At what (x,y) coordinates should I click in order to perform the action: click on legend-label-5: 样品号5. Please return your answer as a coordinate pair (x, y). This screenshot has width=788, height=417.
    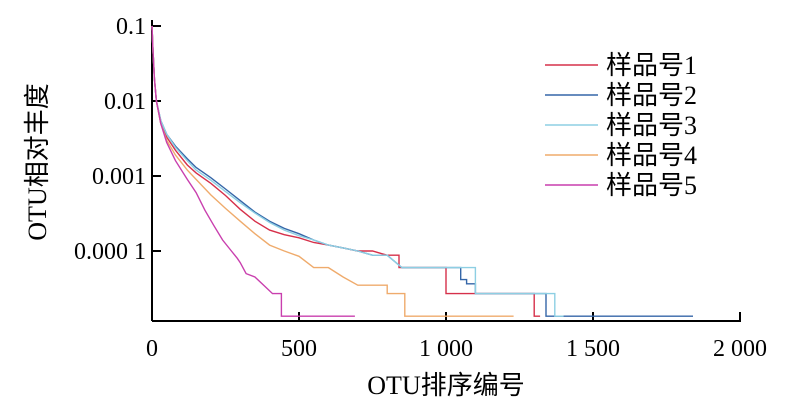
    Looking at the image, I should click on (651, 185).